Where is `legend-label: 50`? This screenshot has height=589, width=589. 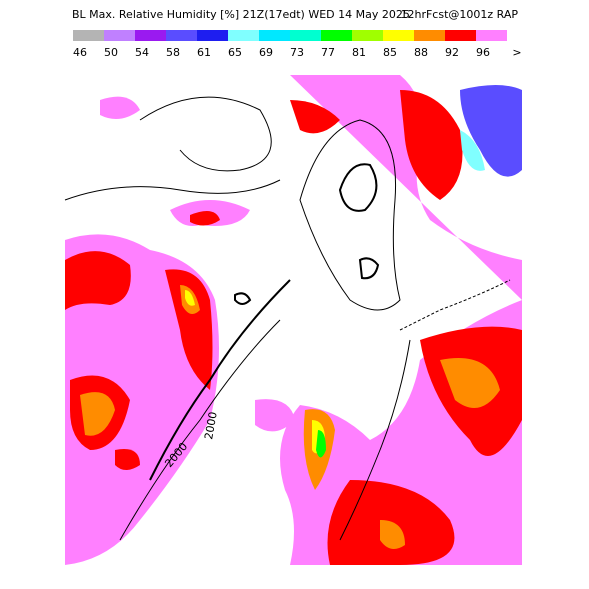 legend-label: 50 is located at coordinates (111, 52).